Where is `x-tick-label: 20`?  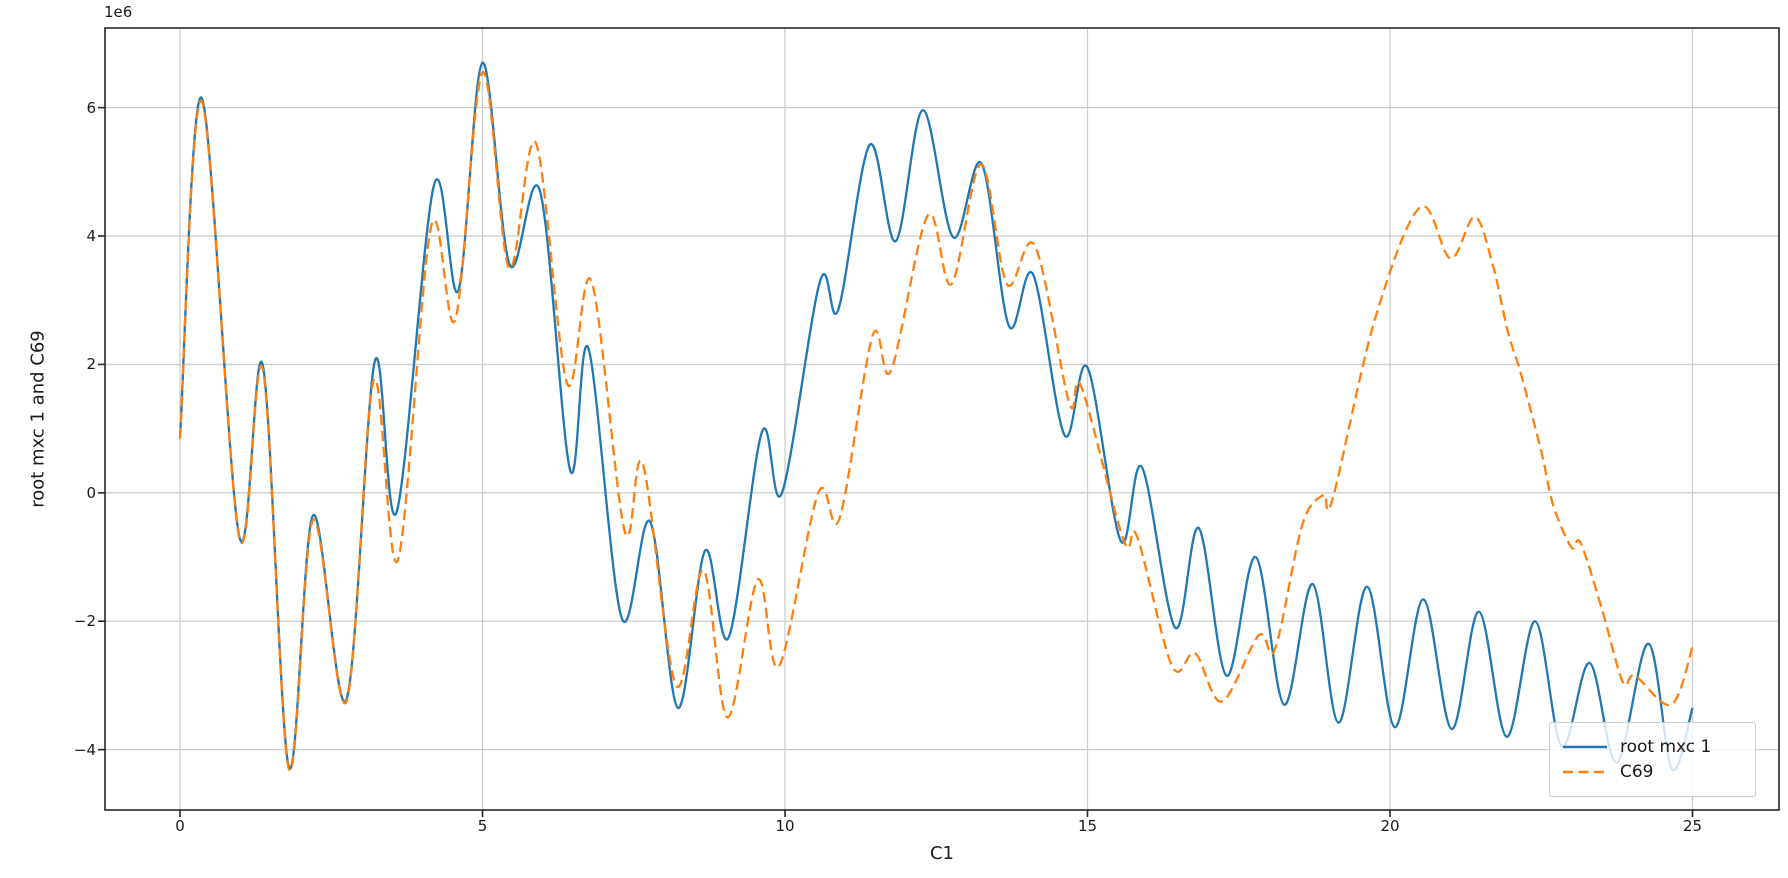
x-tick-label: 20 is located at coordinates (1390, 826).